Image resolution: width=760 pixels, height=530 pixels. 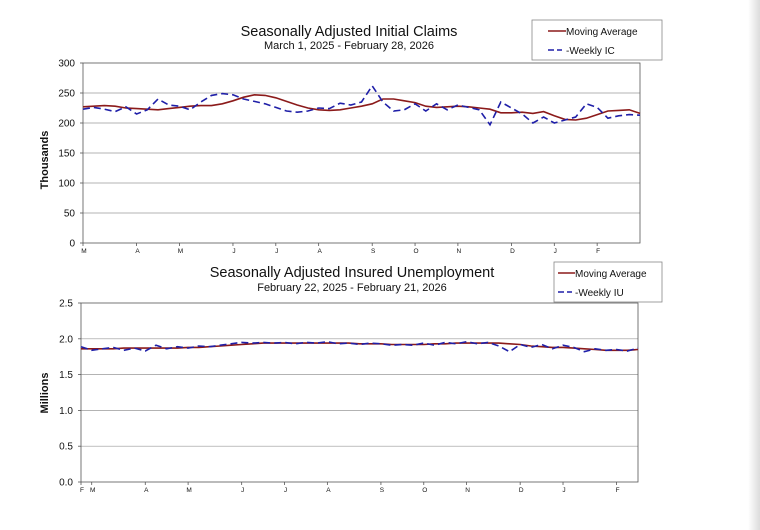 What do you see at coordinates (66, 447) in the screenshot?
I see `y-tick-label: 0.5` at bounding box center [66, 447].